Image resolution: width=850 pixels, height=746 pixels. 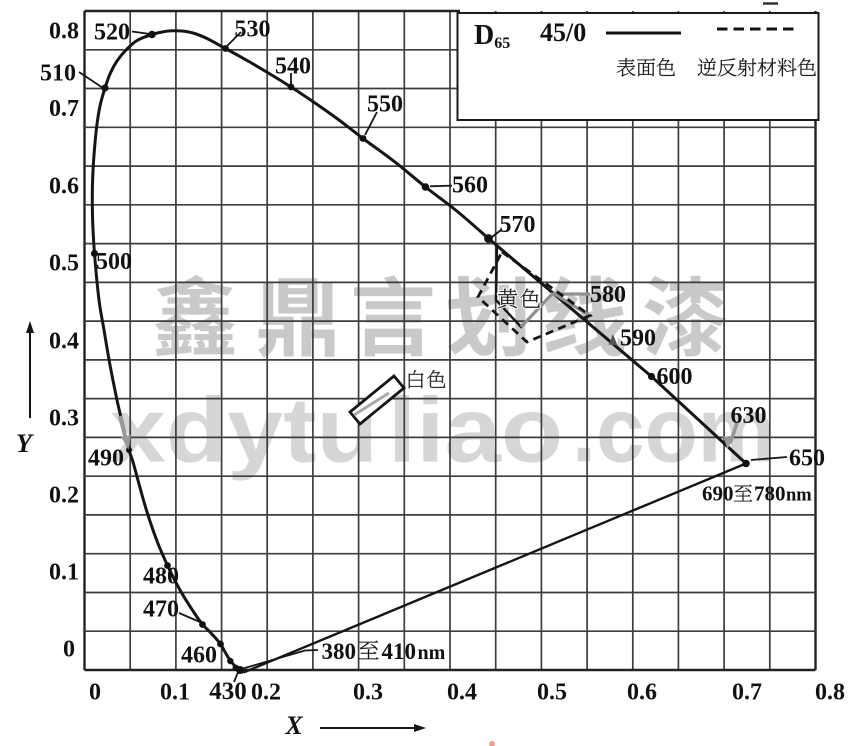 What do you see at coordinates (399, 651) in the screenshot?
I see `svg-text: 410` at bounding box center [399, 651].